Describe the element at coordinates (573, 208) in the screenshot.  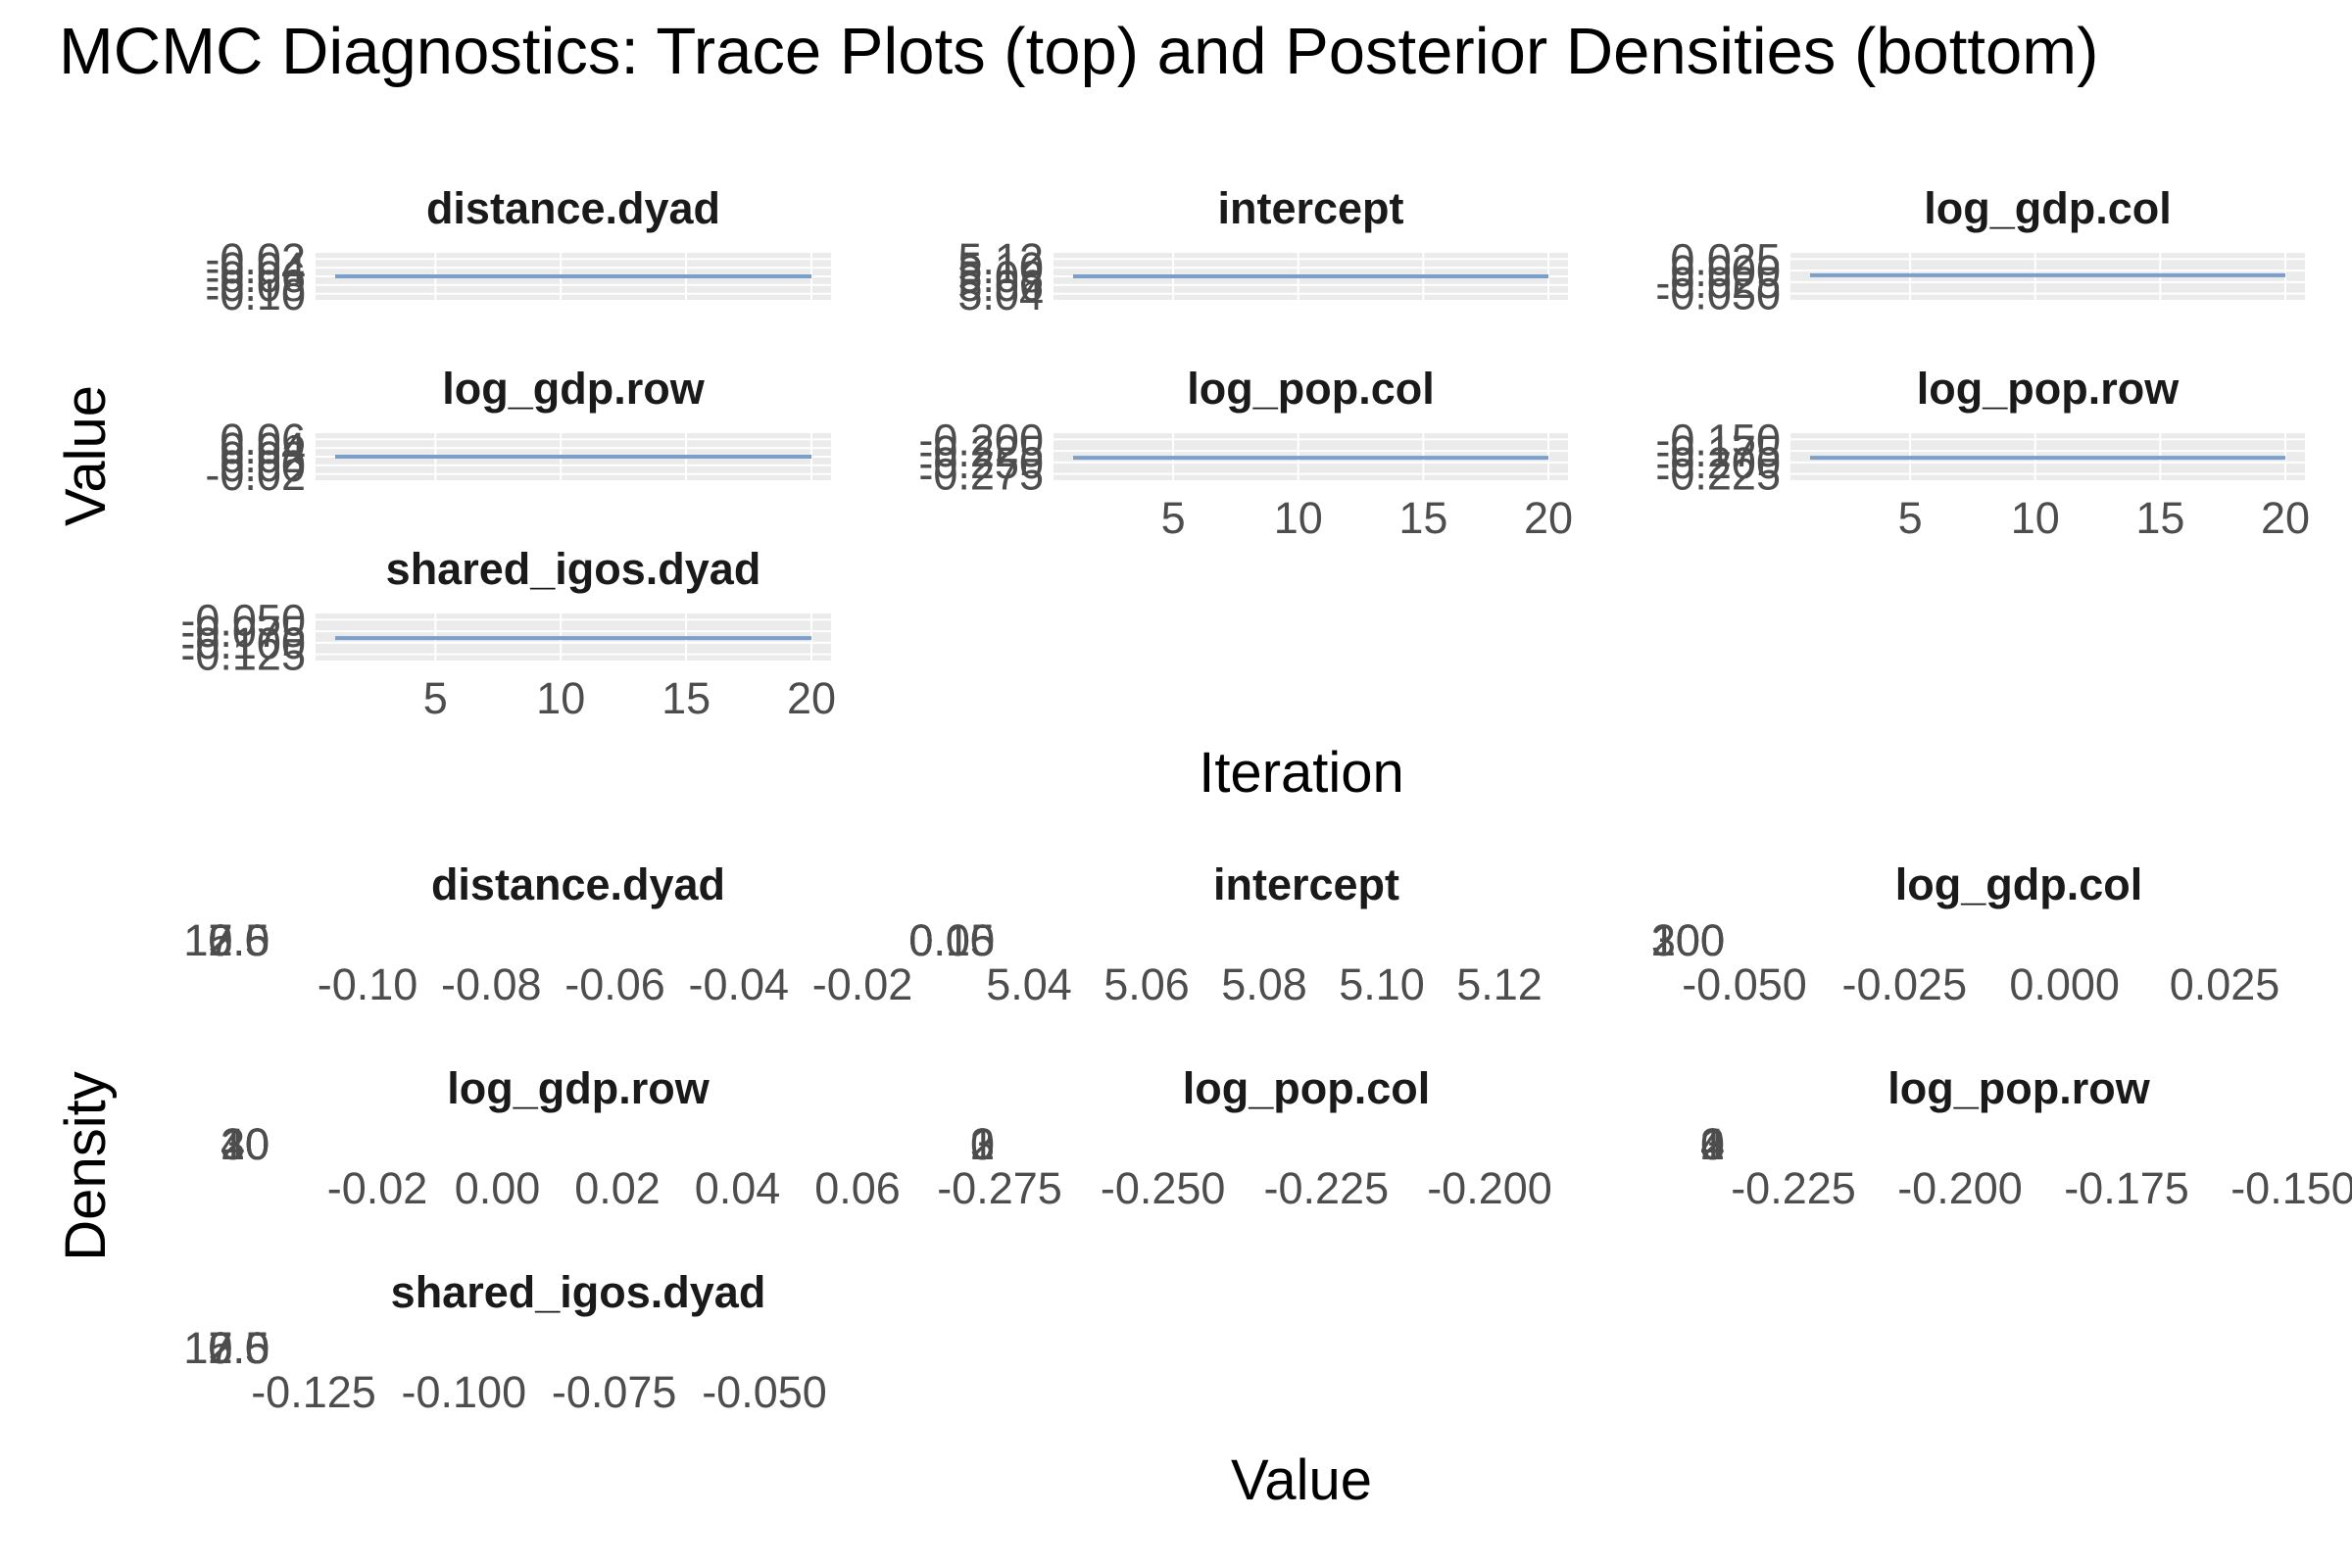
I see `trace-strip-title: distance.dyad` at that location.